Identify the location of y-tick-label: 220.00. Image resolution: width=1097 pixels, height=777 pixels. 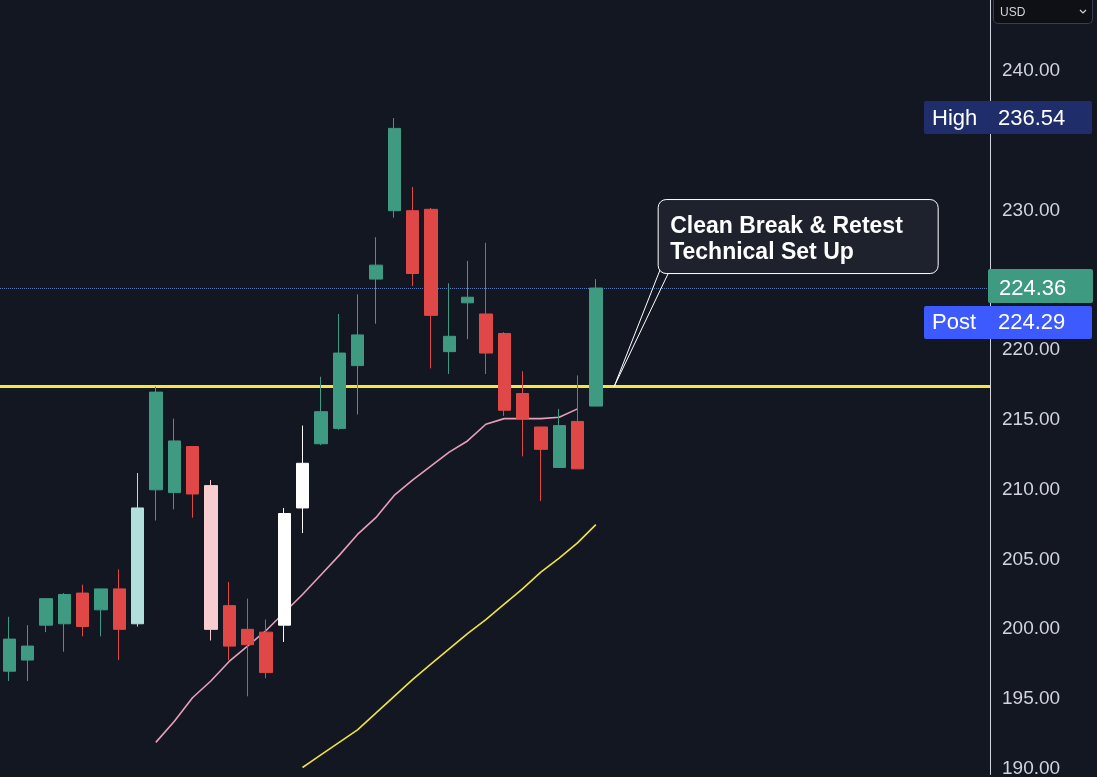
(1031, 349).